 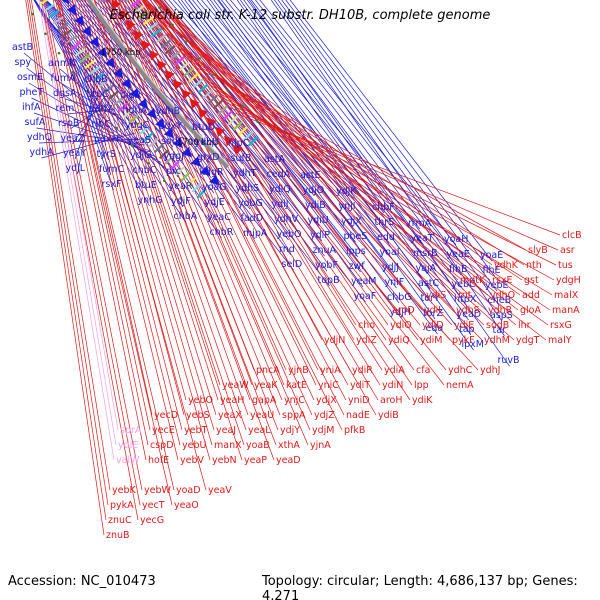 What do you see at coordinates (98, 94) in the screenshot?
I see `forward-gene-label: btuC` at bounding box center [98, 94].